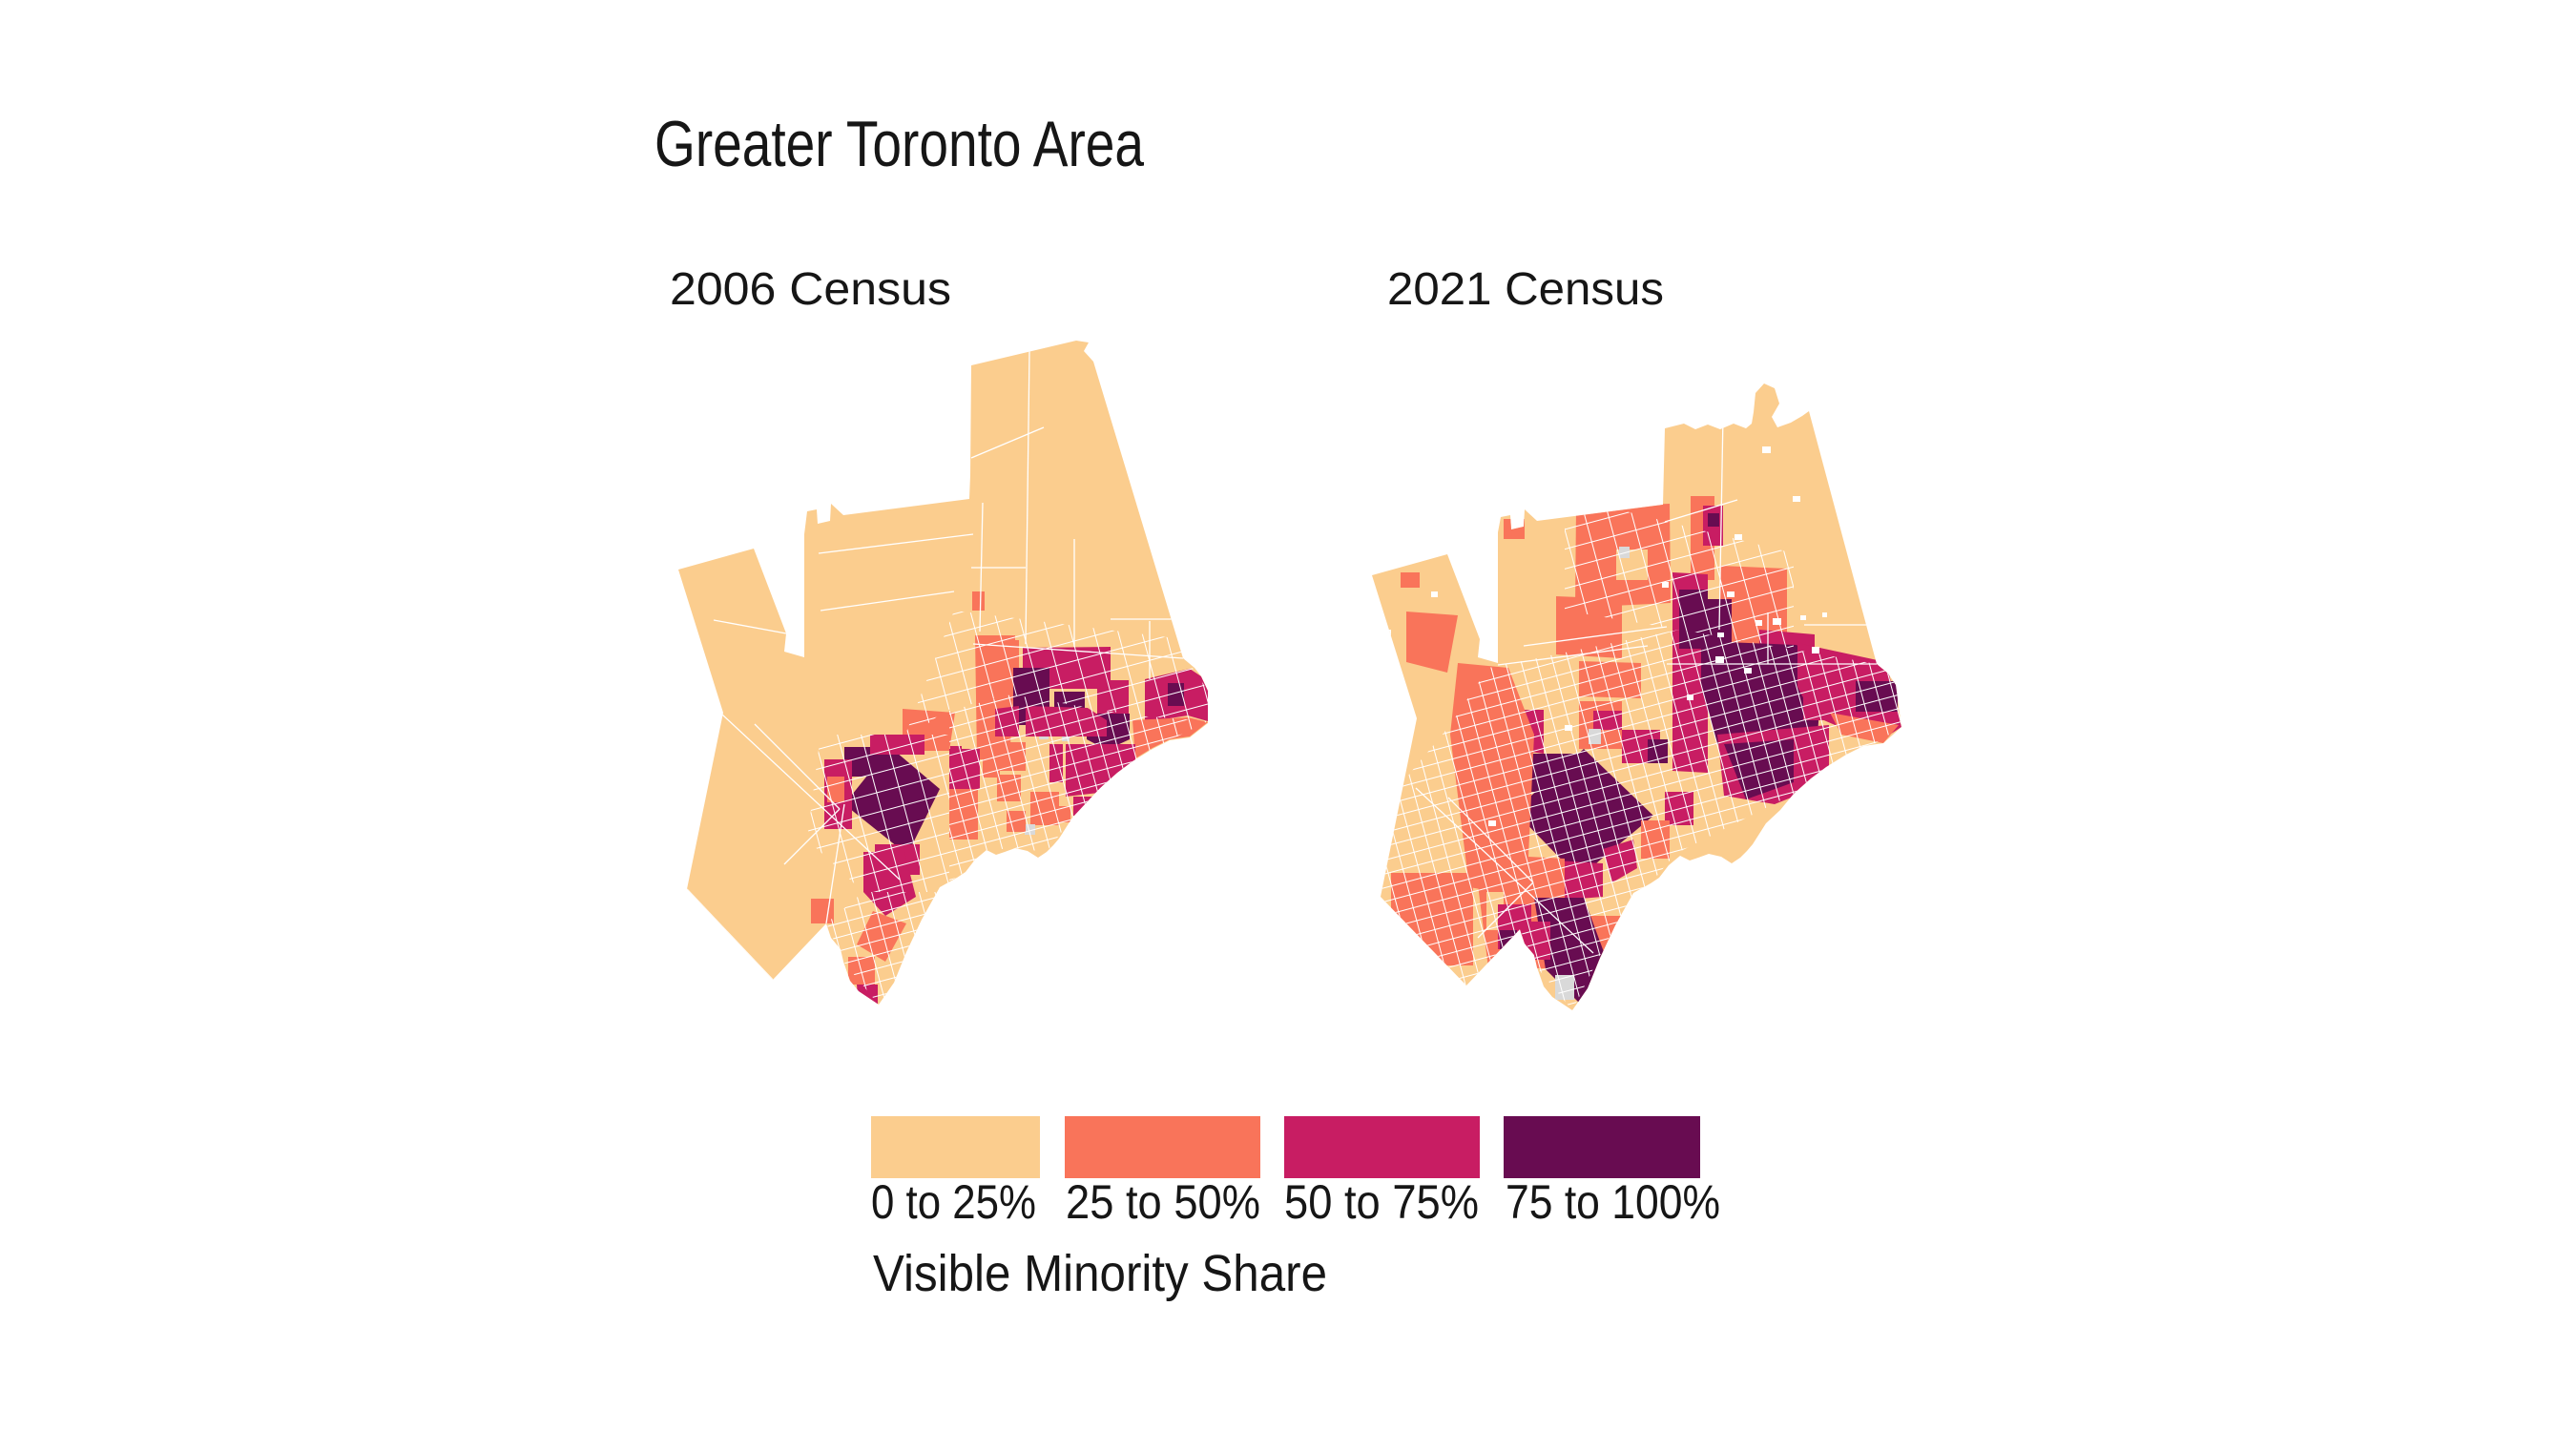 This screenshot has height=1431, width=2576. I want to click on svg-text: 0 to 25%, so click(953, 1202).